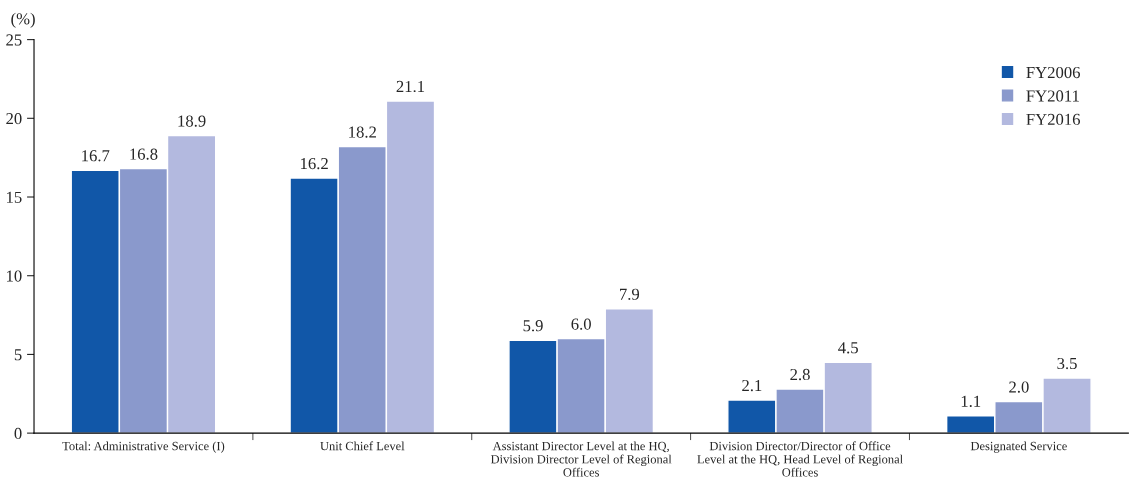  What do you see at coordinates (14, 119) in the screenshot?
I see `y-tick-label: 20` at bounding box center [14, 119].